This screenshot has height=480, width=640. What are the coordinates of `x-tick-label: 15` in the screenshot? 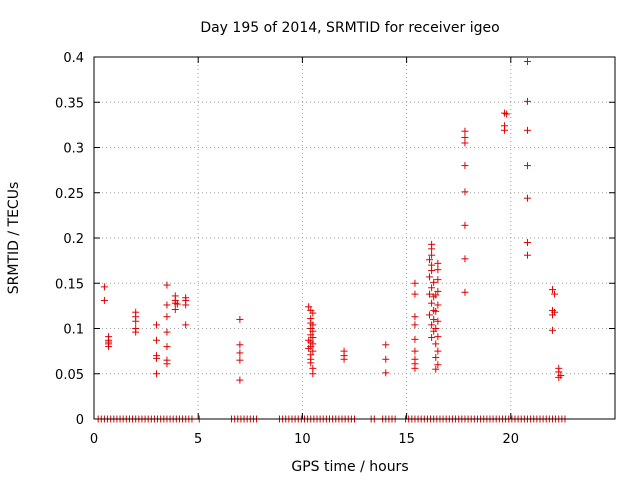 It's located at (406, 439).